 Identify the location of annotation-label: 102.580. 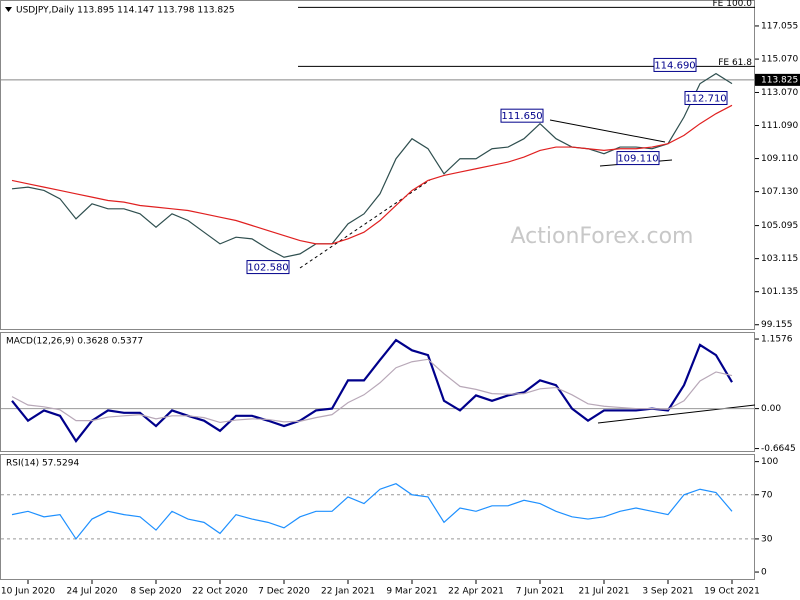
(267, 268).